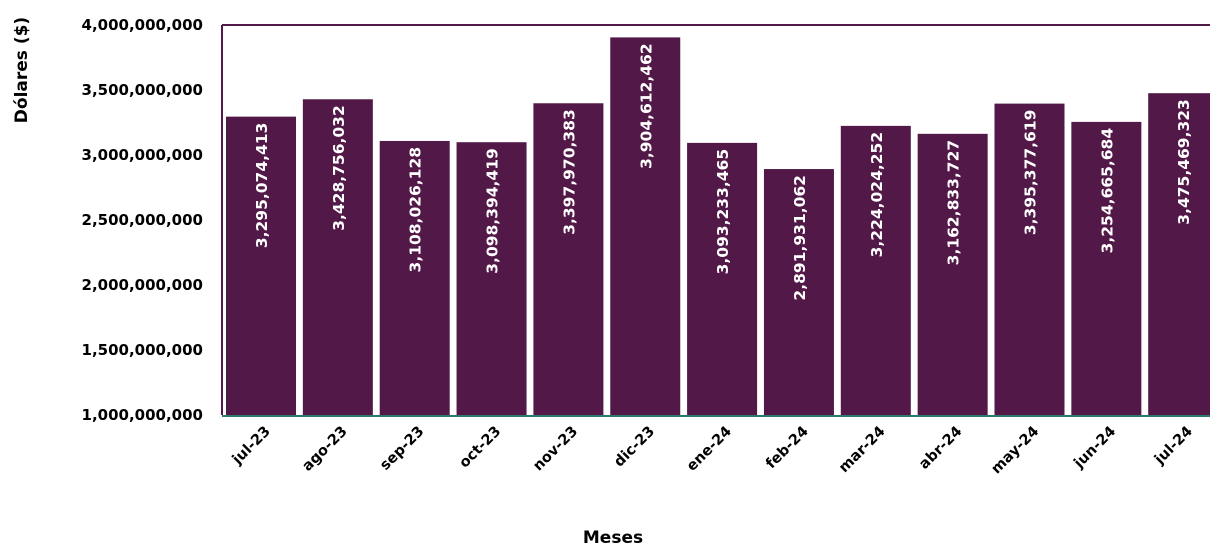  I want to click on bar-value-label: 3,108,026,128, so click(416, 210).